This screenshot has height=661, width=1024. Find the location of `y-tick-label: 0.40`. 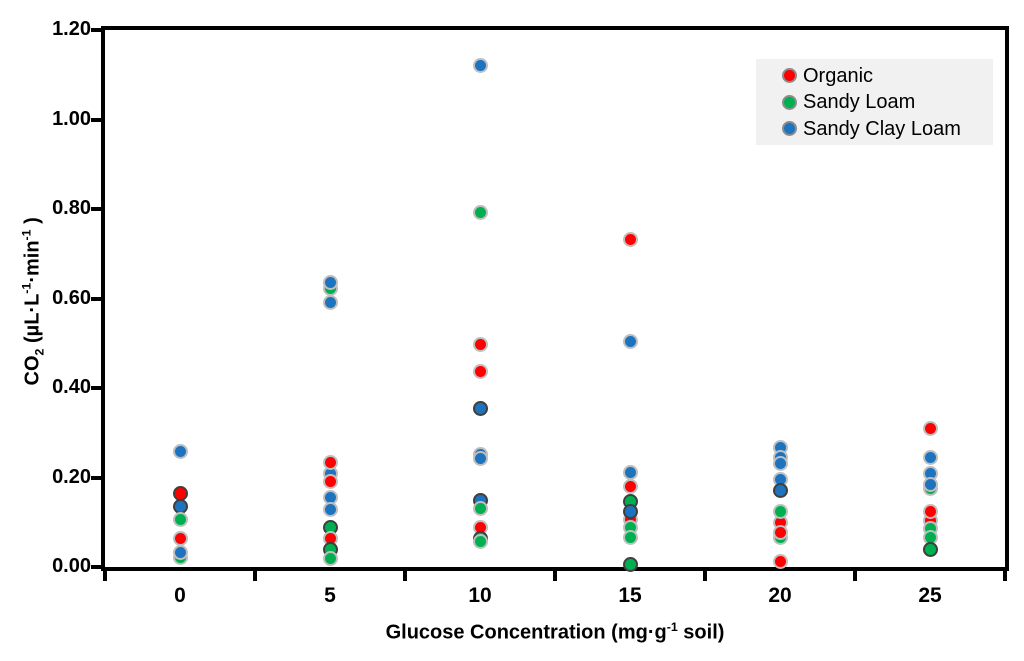

y-tick-label: 0.40 is located at coordinates (71, 387).